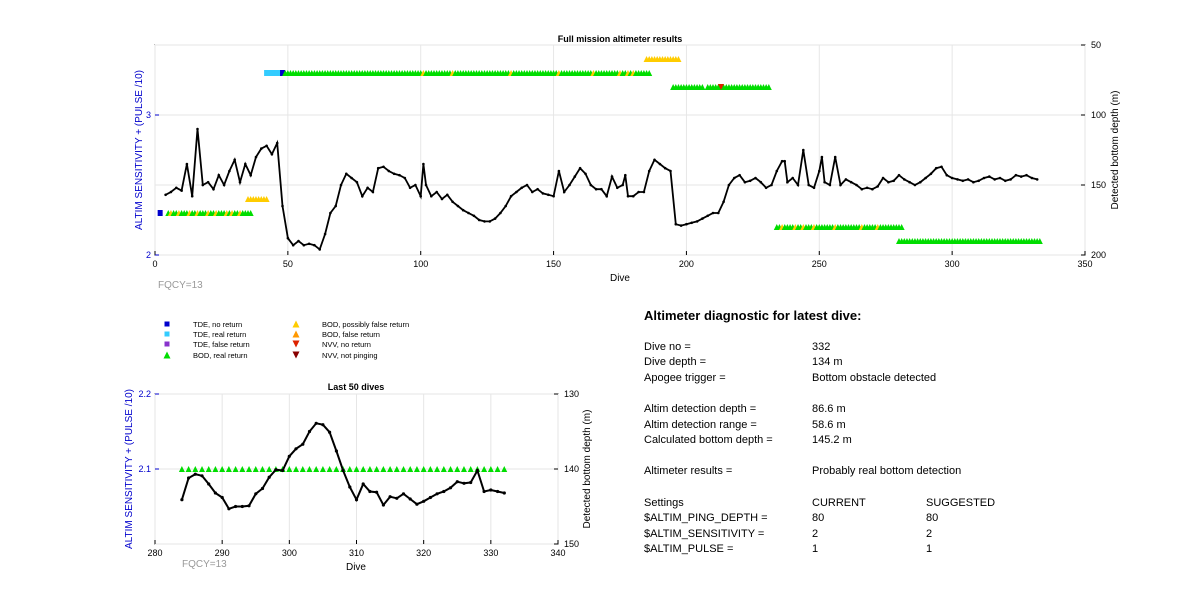 Image resolution: width=1200 pixels, height=611 pixels. Describe the element at coordinates (180, 285) in the screenshot. I see `main-fqcy-label: FQCY=13` at that location.